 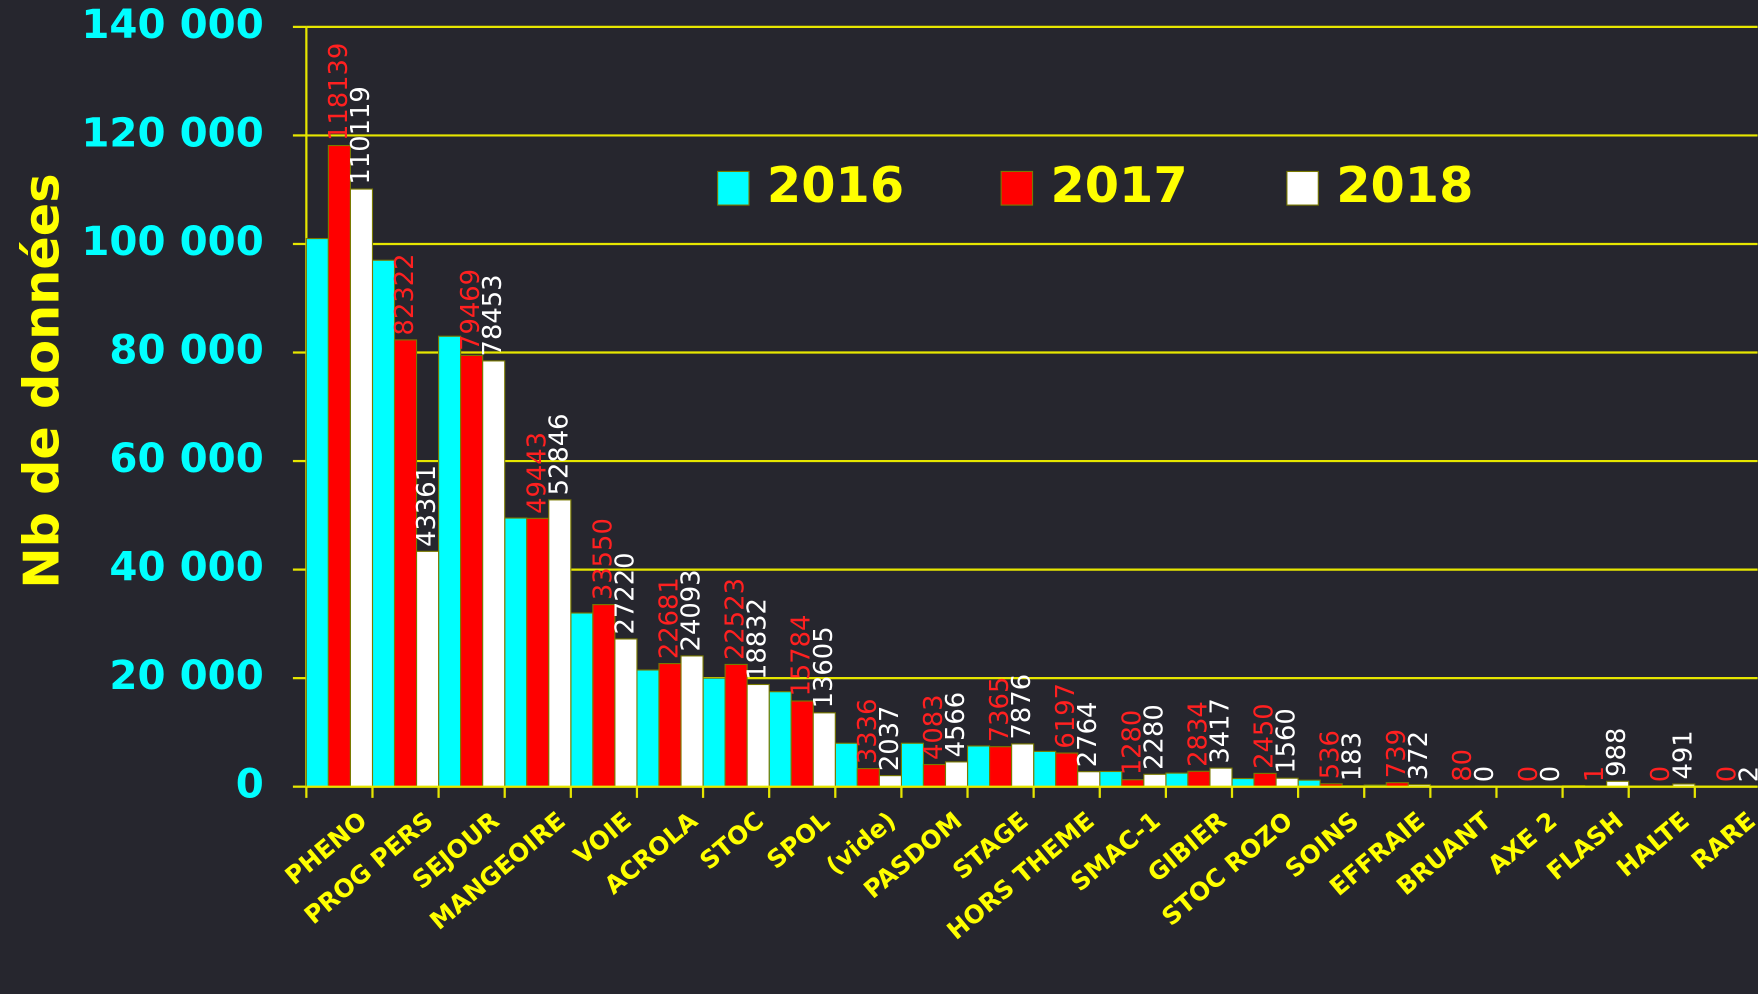 I want to click on data-label: 3417, so click(x=1220, y=731).